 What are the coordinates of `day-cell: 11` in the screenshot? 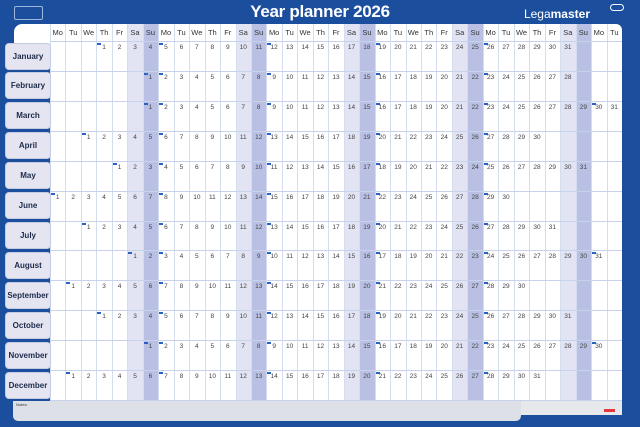 It's located at (289, 257).